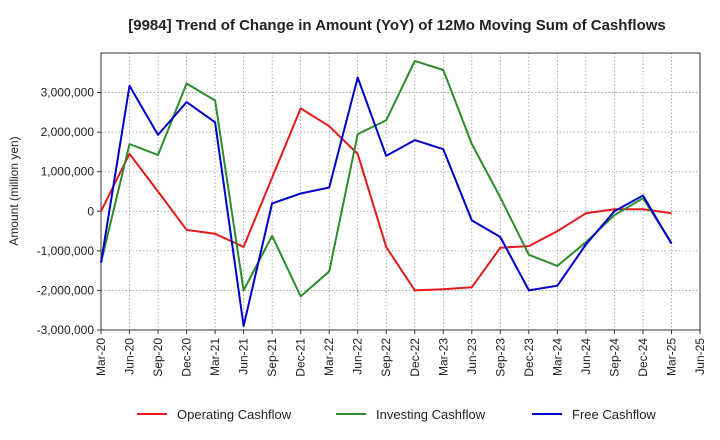  What do you see at coordinates (68, 172) in the screenshot?
I see `y-tick-label: 1,000,000` at bounding box center [68, 172].